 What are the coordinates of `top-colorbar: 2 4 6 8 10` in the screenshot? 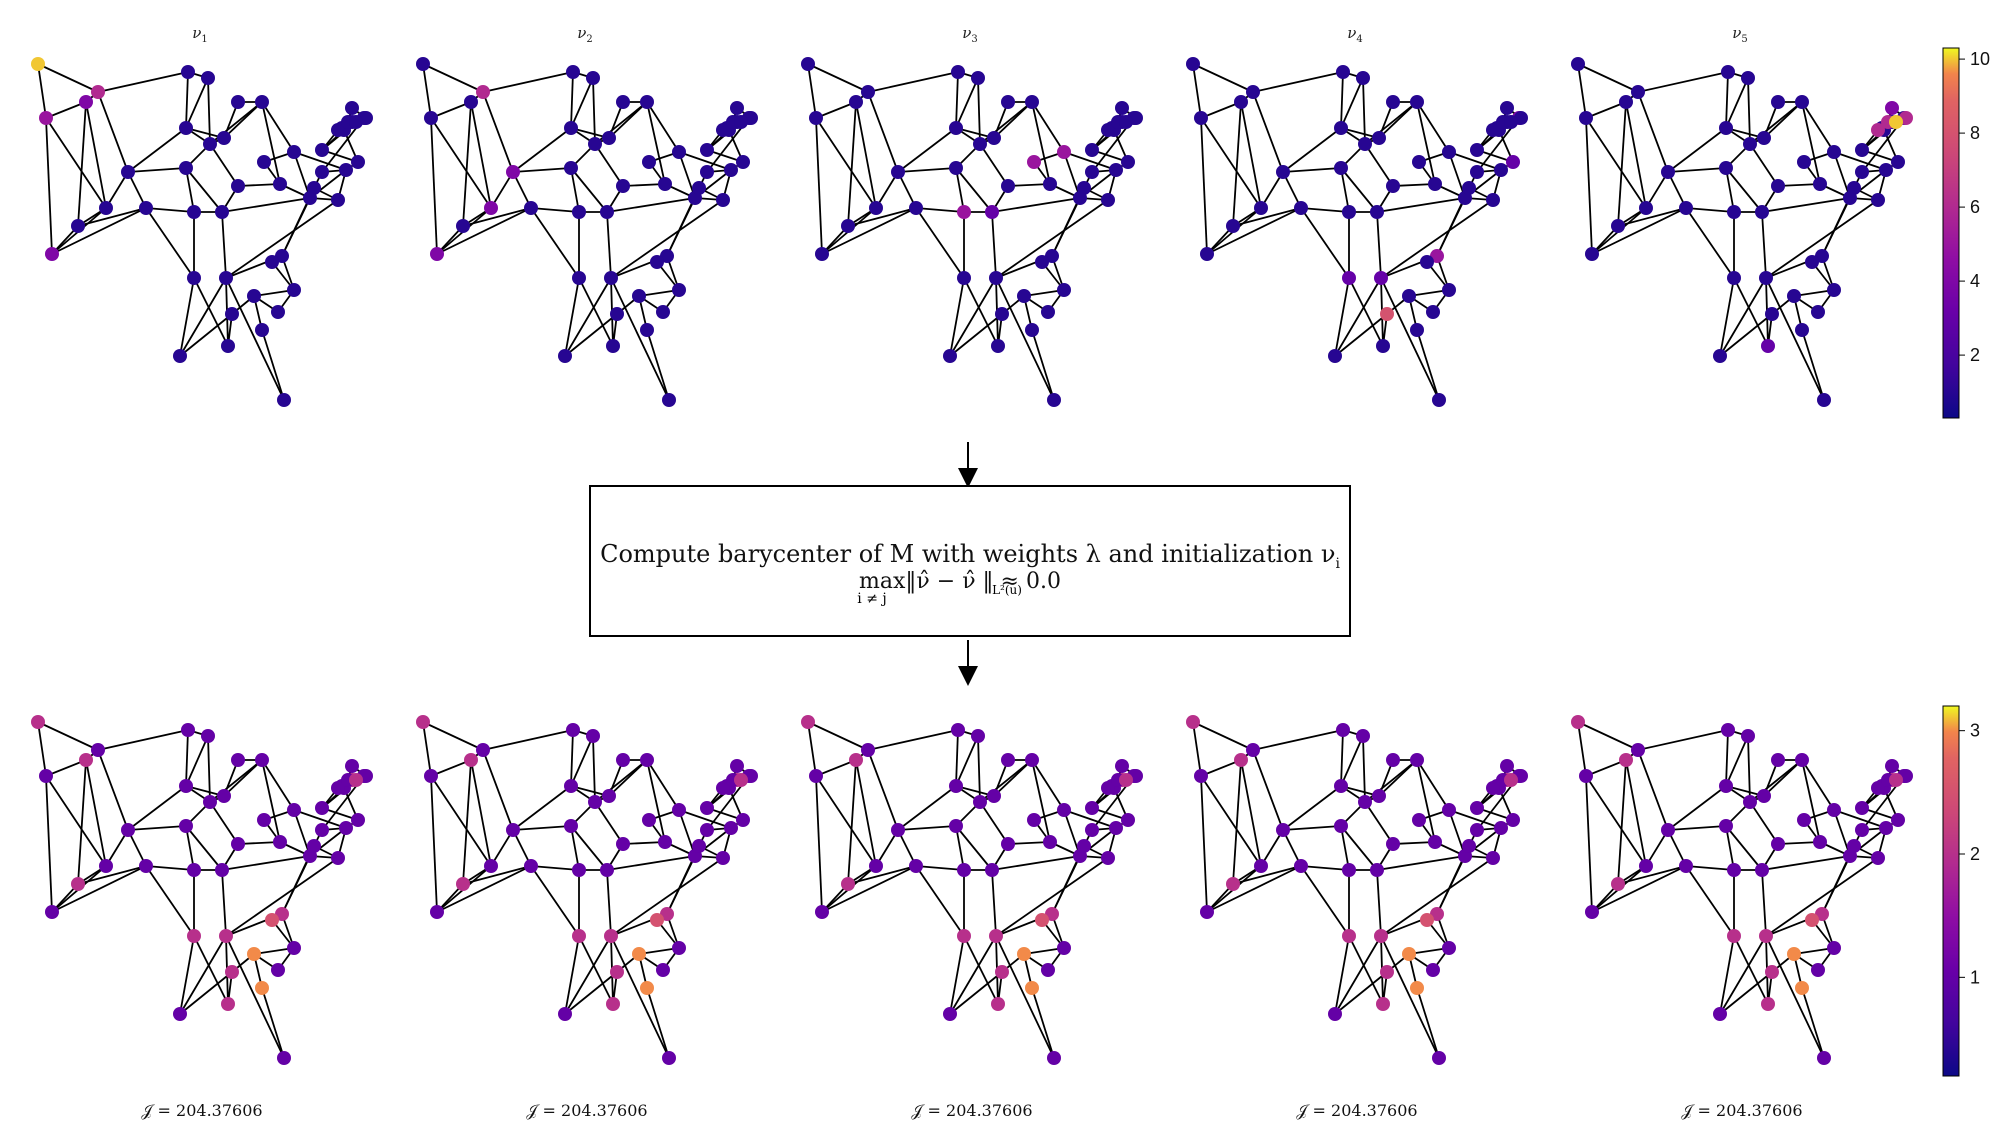 It's located at (1966, 233).